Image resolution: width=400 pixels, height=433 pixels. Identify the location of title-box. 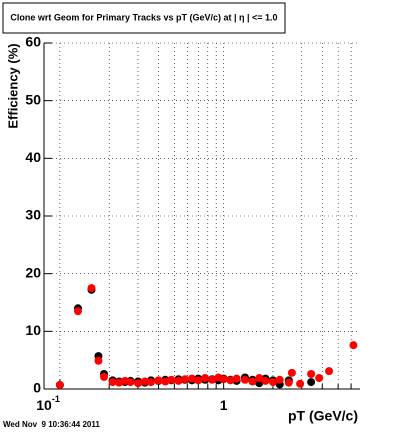
(144, 18).